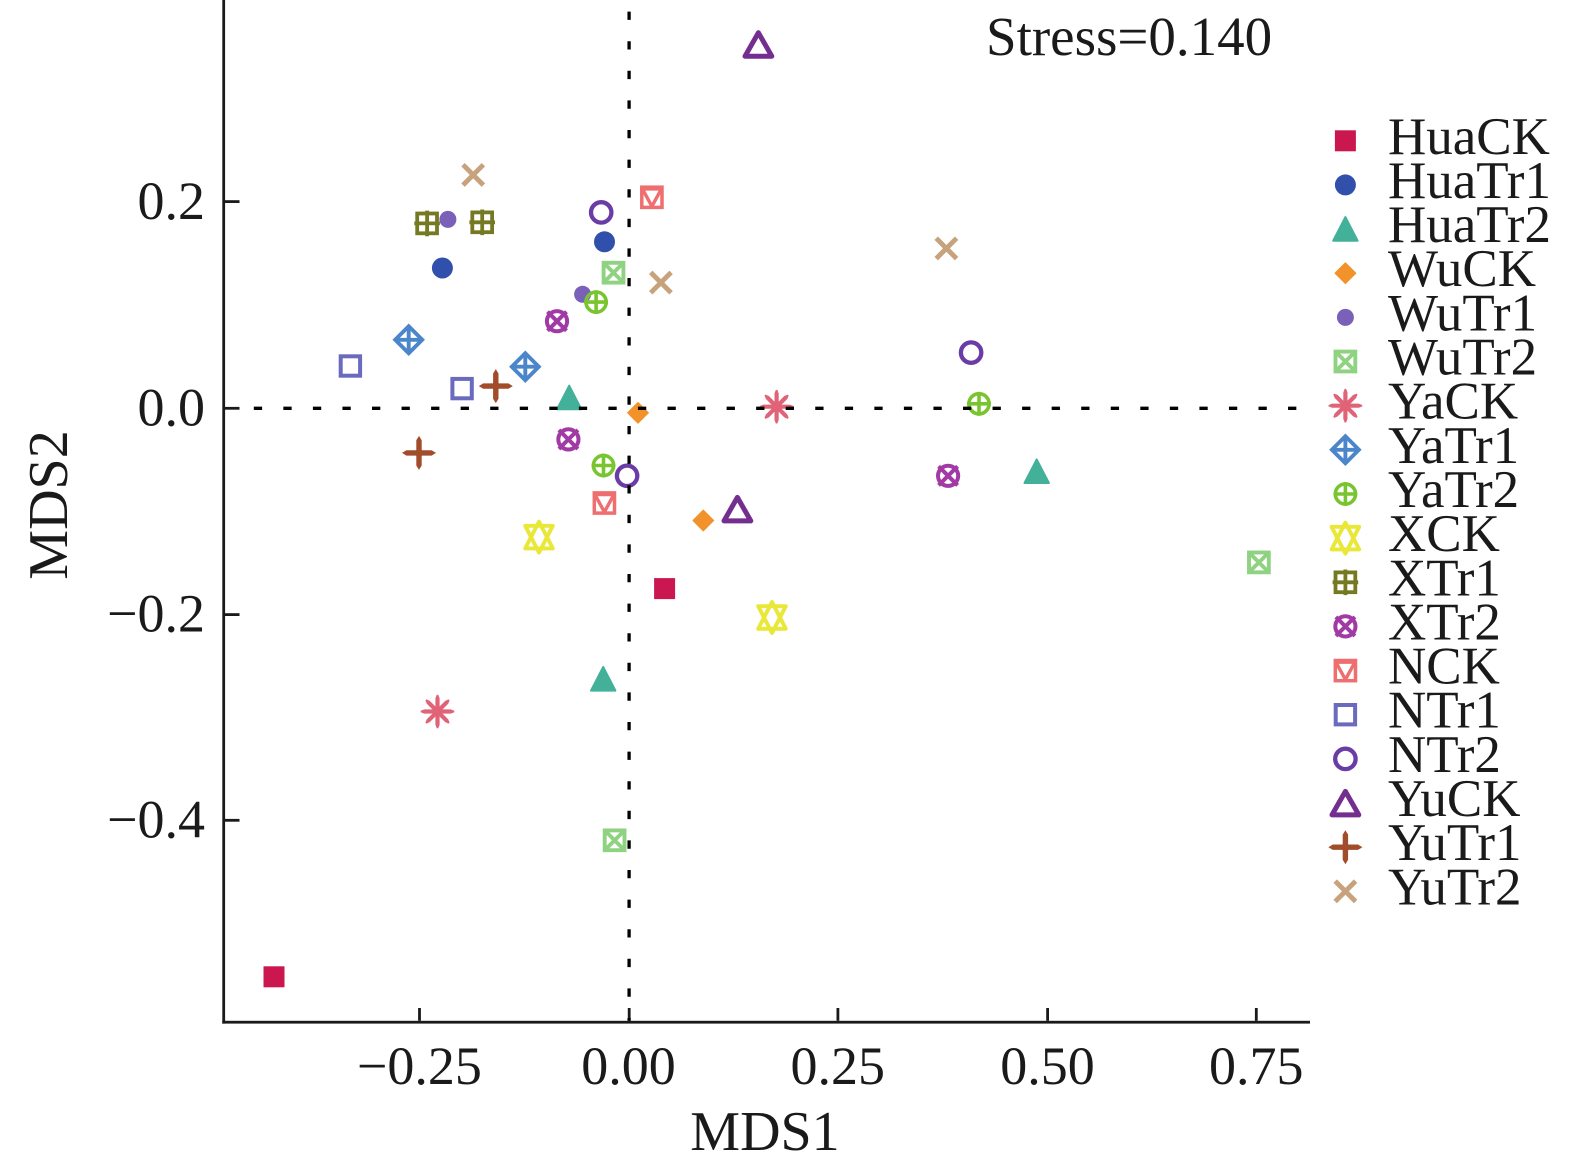 This screenshot has width=1575, height=1167. What do you see at coordinates (1047, 1066) in the screenshot?
I see `svg-text: 0.50` at bounding box center [1047, 1066].